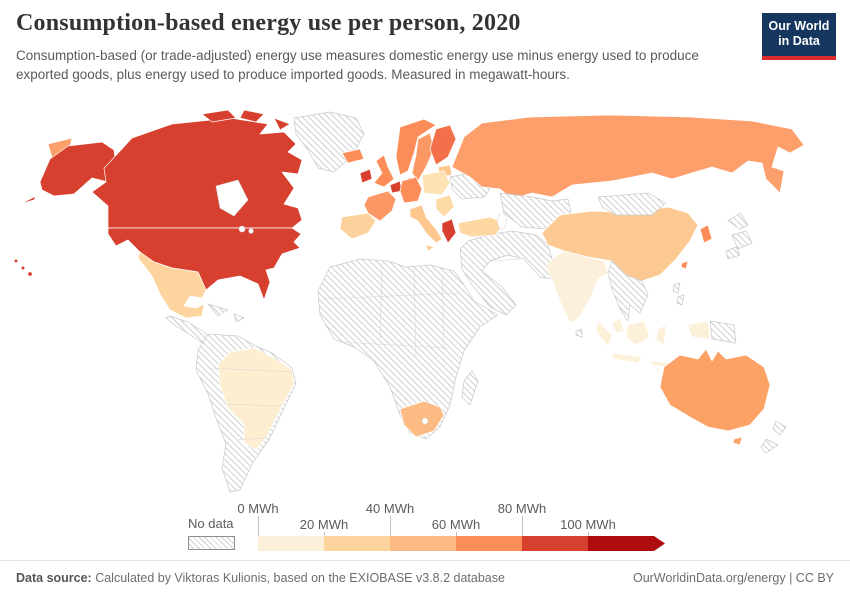 This screenshot has width=850, height=600. What do you see at coordinates (358, 226) in the screenshot?
I see `country-iberia` at bounding box center [358, 226].